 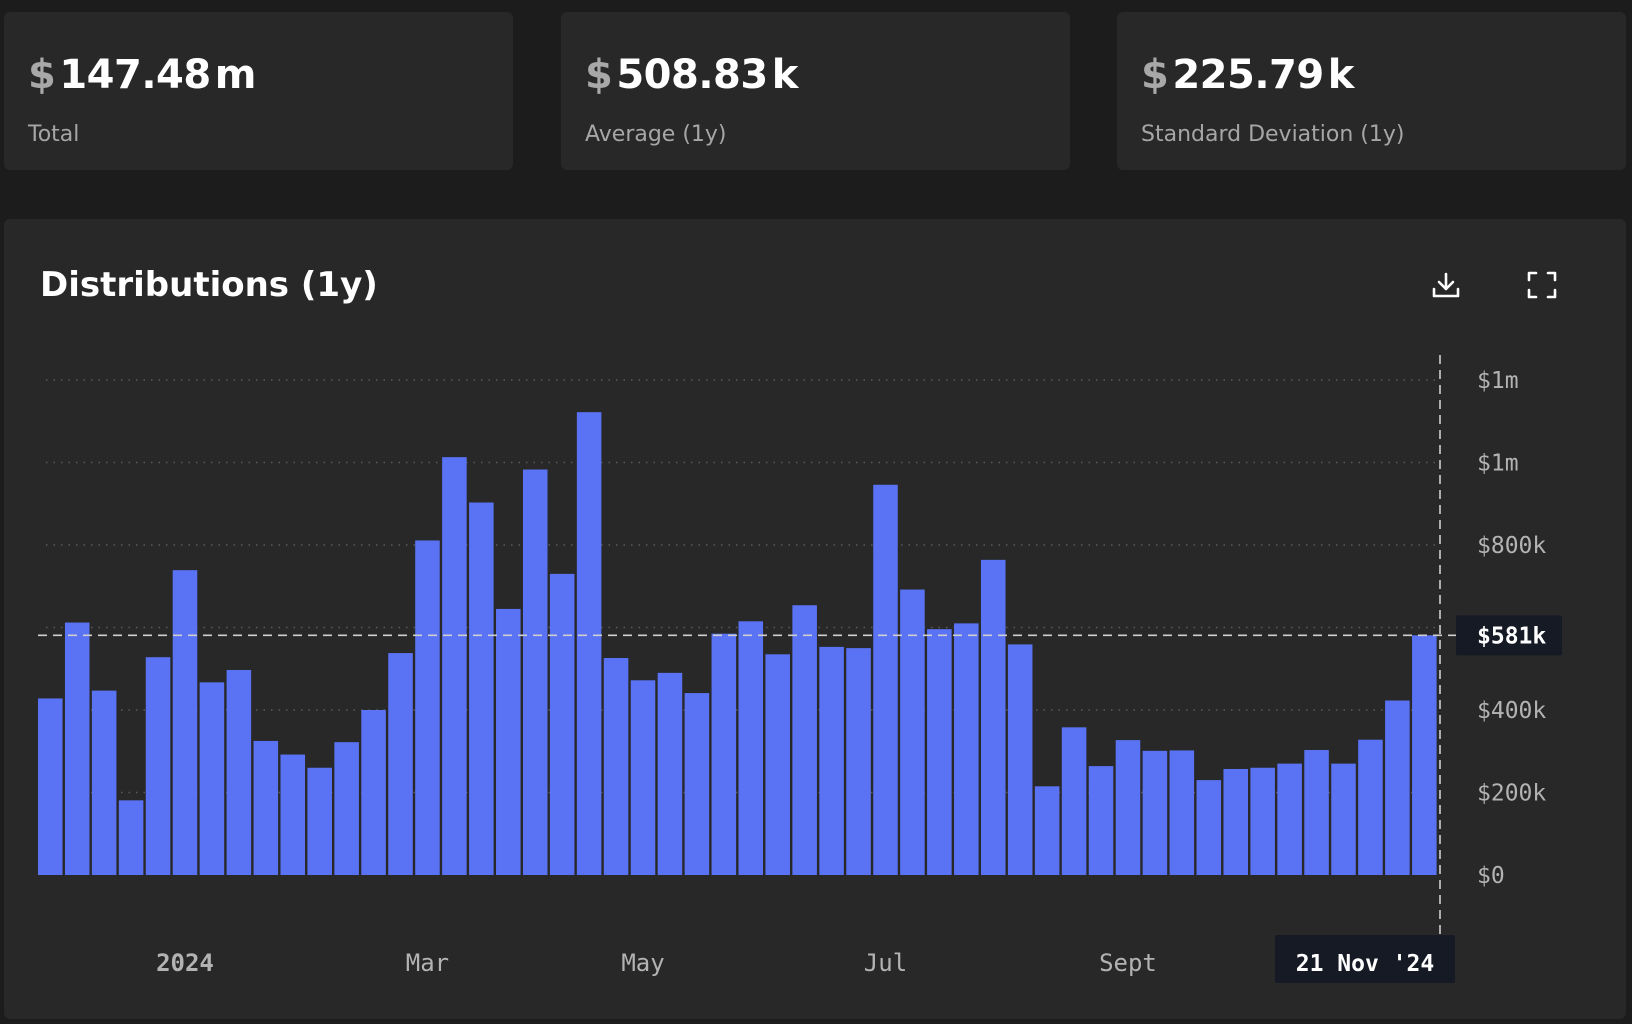 What do you see at coordinates (54, 134) in the screenshot?
I see `stat-label-total: Total` at bounding box center [54, 134].